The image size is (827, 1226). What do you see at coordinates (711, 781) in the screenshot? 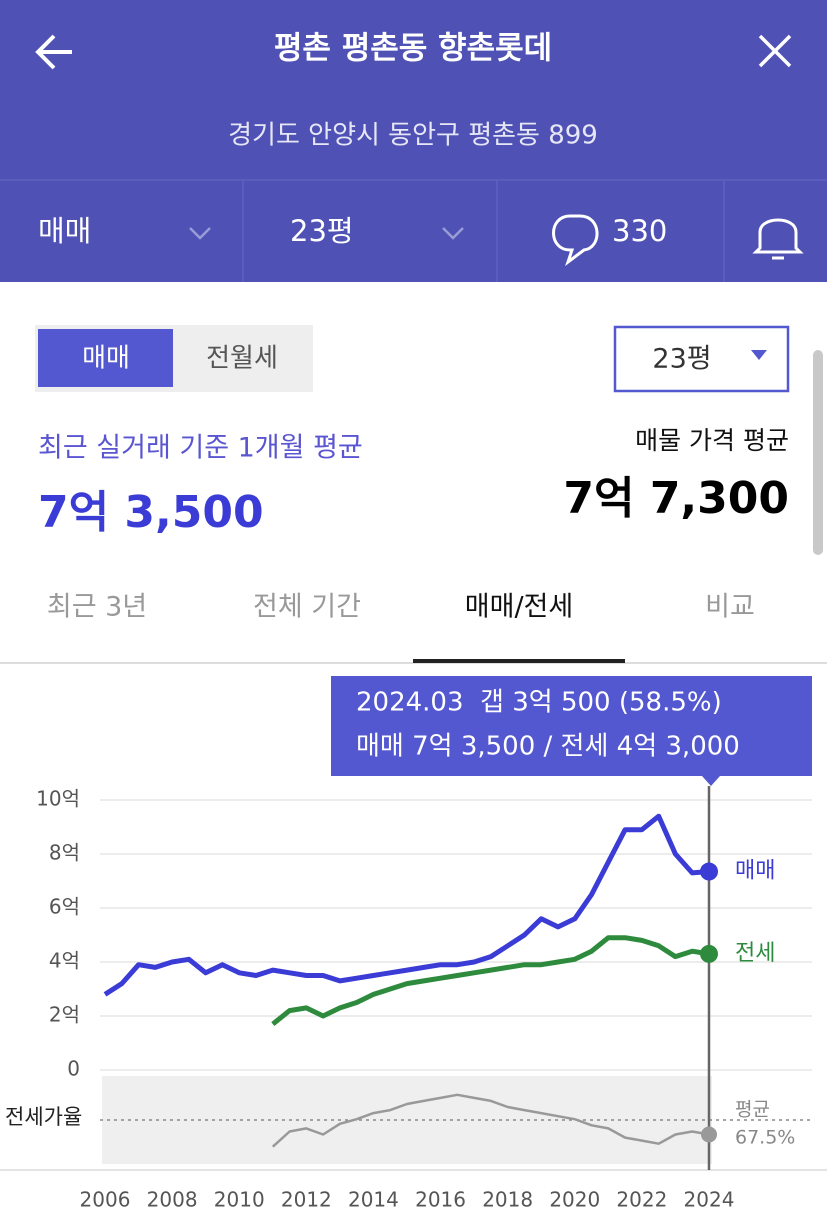
I see `tooltip-pointer` at bounding box center [711, 781].